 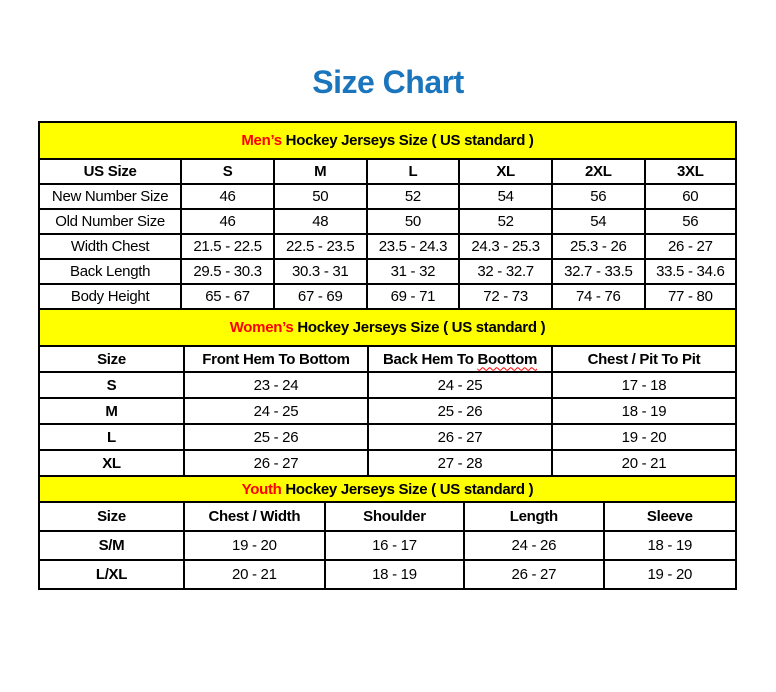 I want to click on size-value-cell: 27 - 28, so click(x=459, y=463).